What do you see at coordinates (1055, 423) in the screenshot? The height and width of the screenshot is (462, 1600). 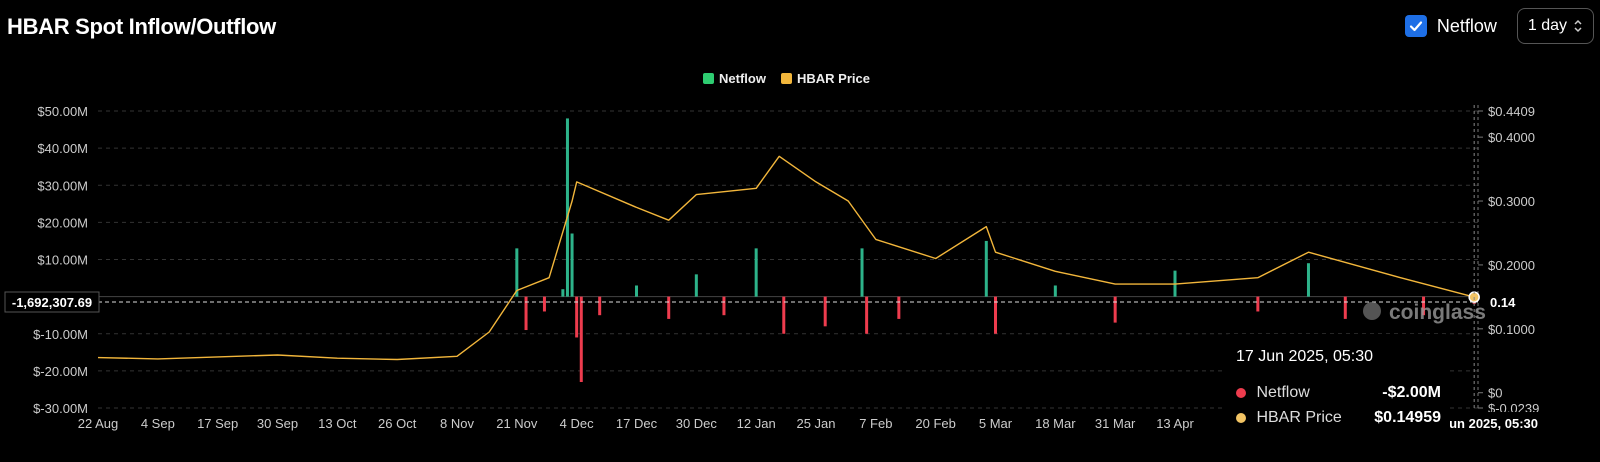 I see `x-tick-label: 18 Mar` at bounding box center [1055, 423].